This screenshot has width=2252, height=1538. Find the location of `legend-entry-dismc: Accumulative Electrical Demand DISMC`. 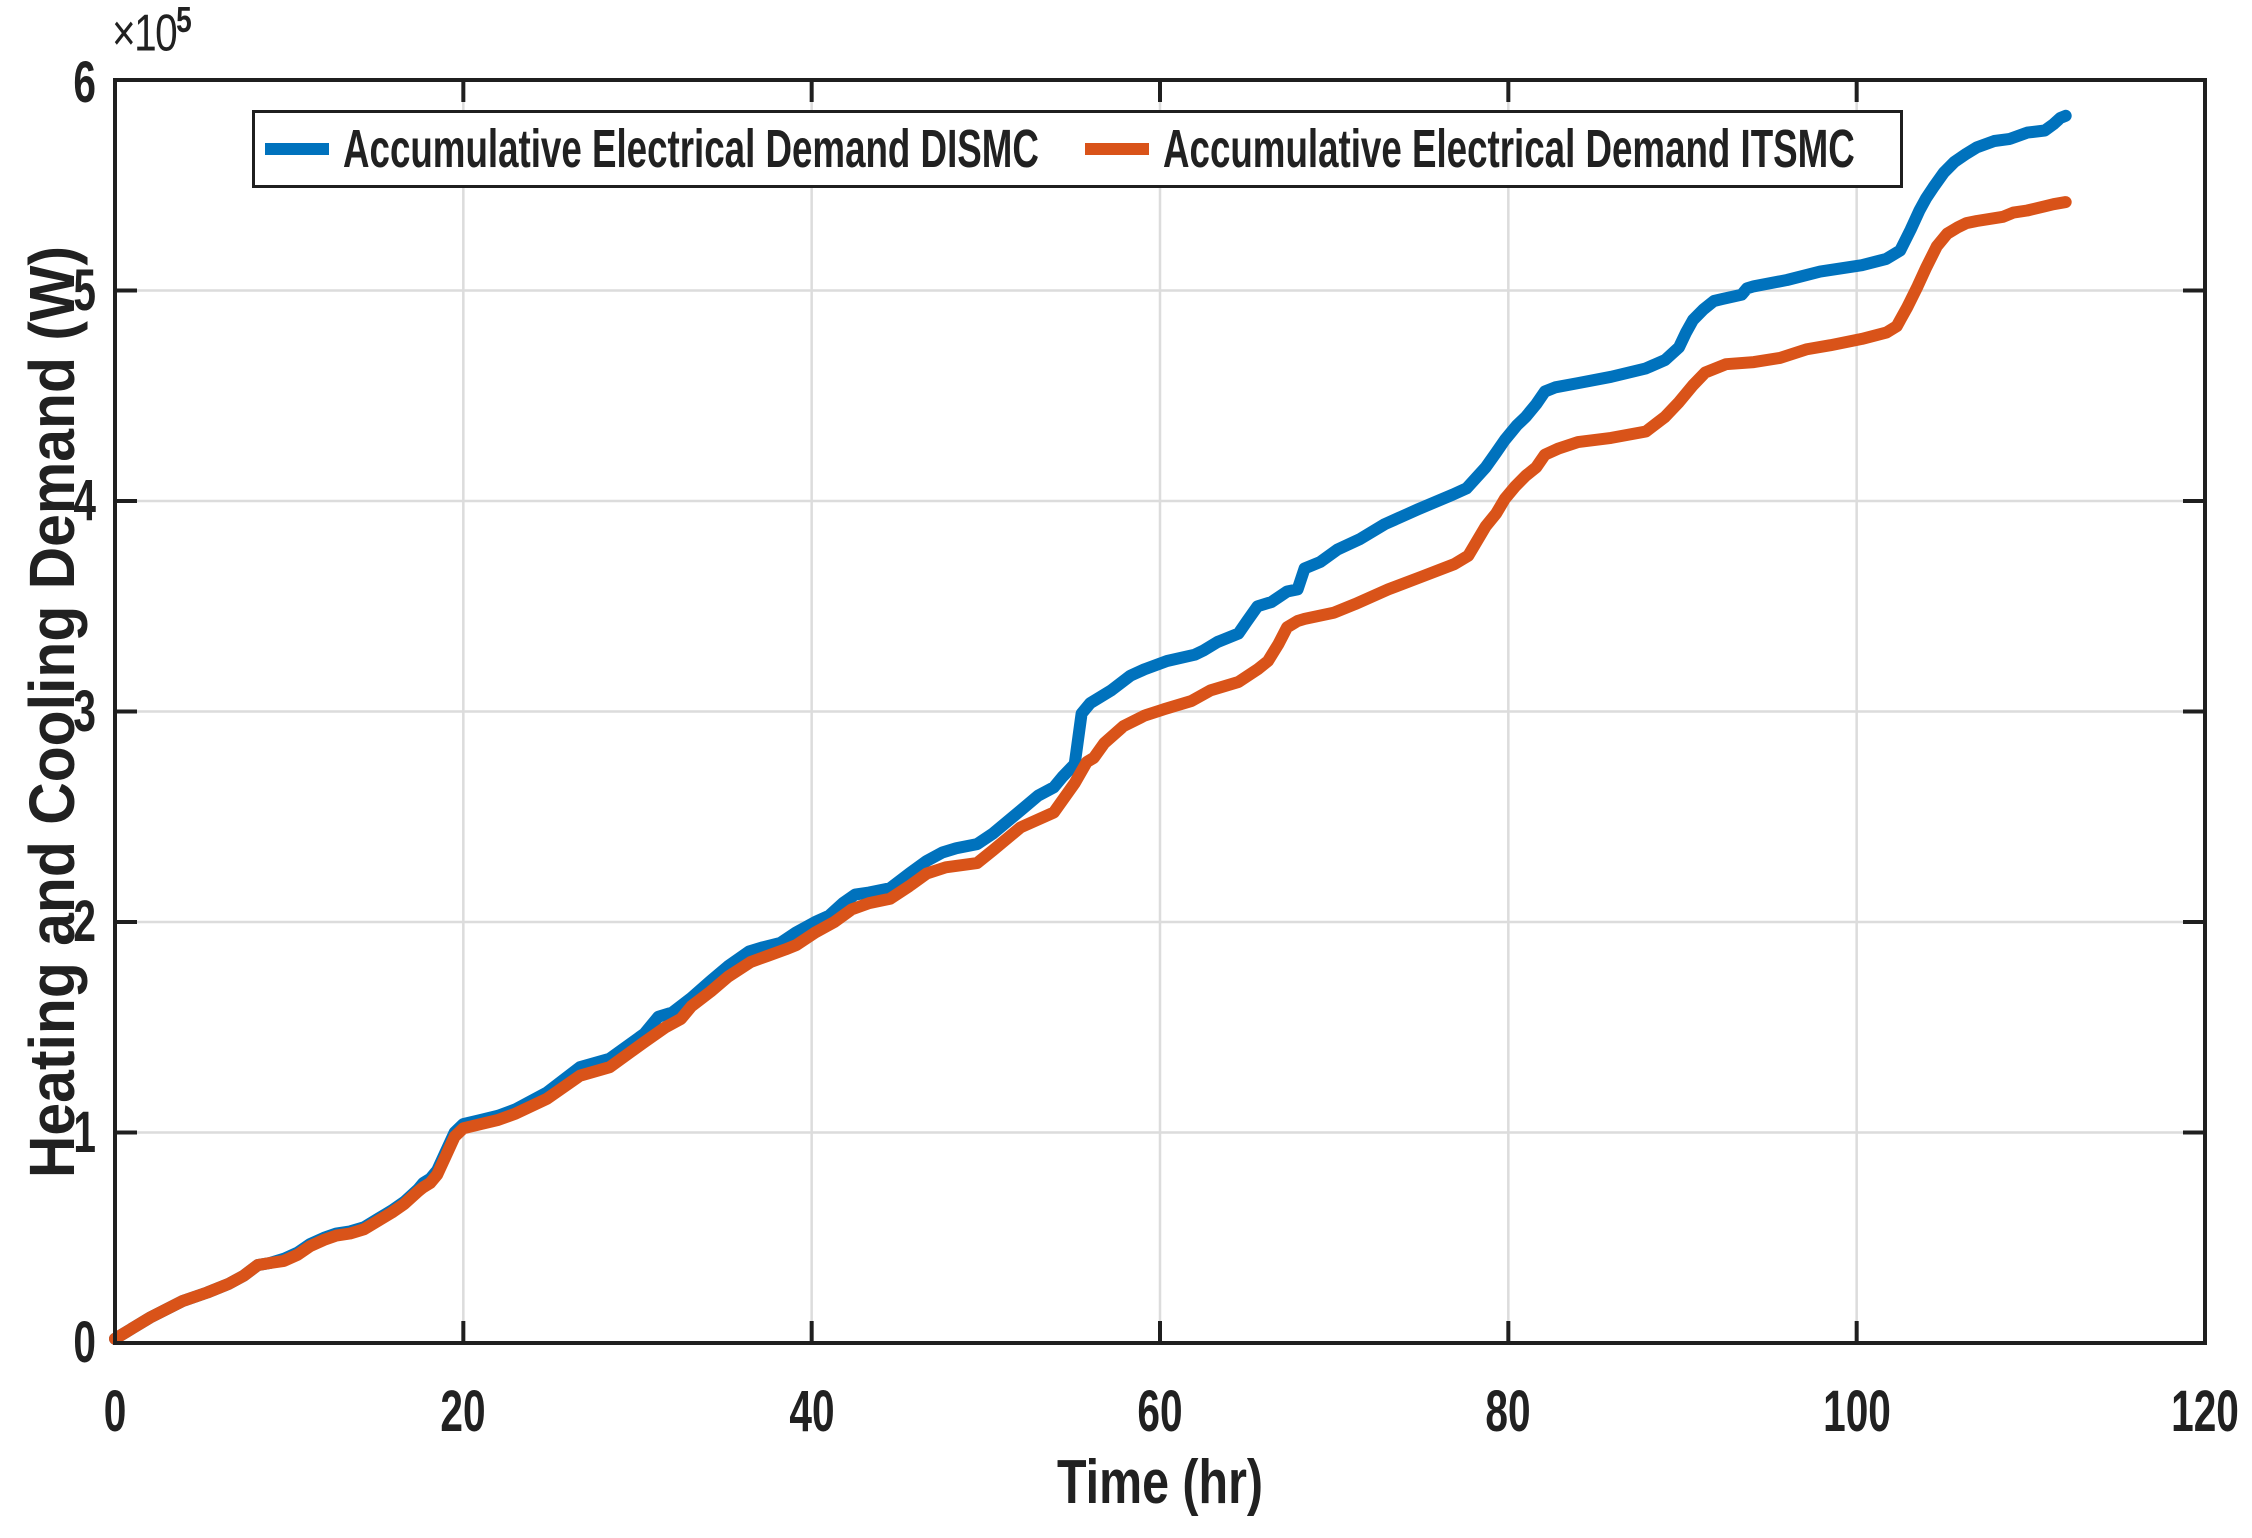

legend-entry-dismc: Accumulative Electrical Demand DISMC is located at coordinates (815, 149).